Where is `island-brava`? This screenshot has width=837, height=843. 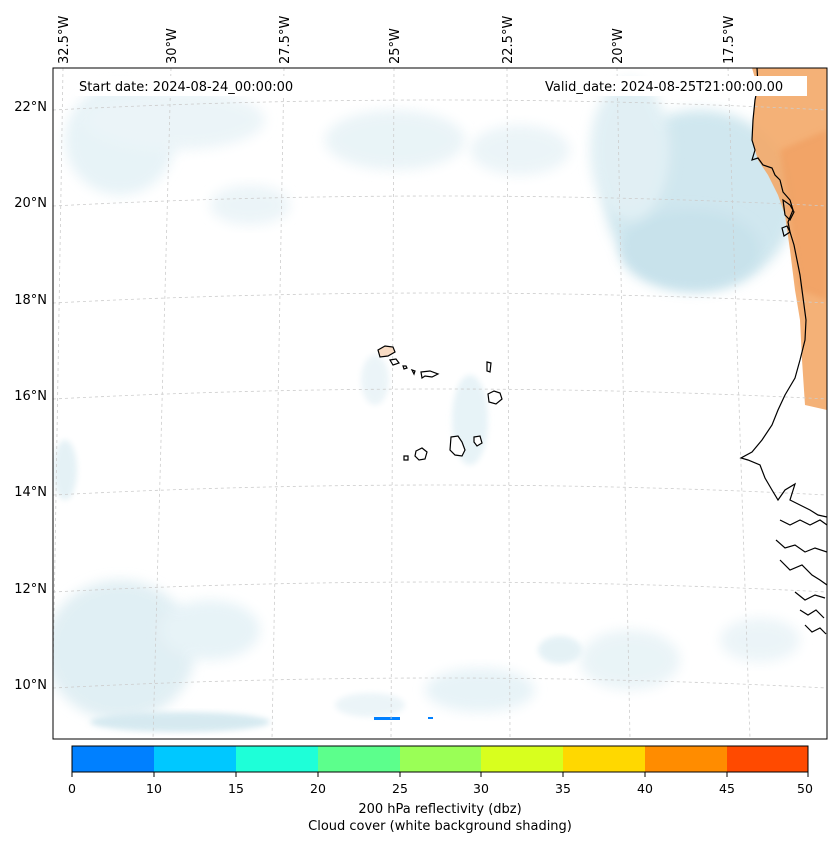 island-brava is located at coordinates (406, 458).